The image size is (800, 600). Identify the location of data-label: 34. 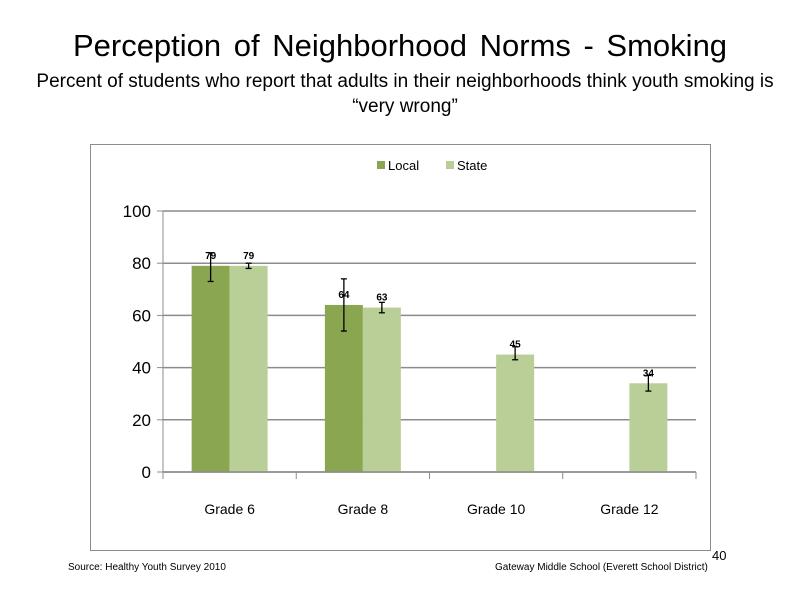
(649, 373).